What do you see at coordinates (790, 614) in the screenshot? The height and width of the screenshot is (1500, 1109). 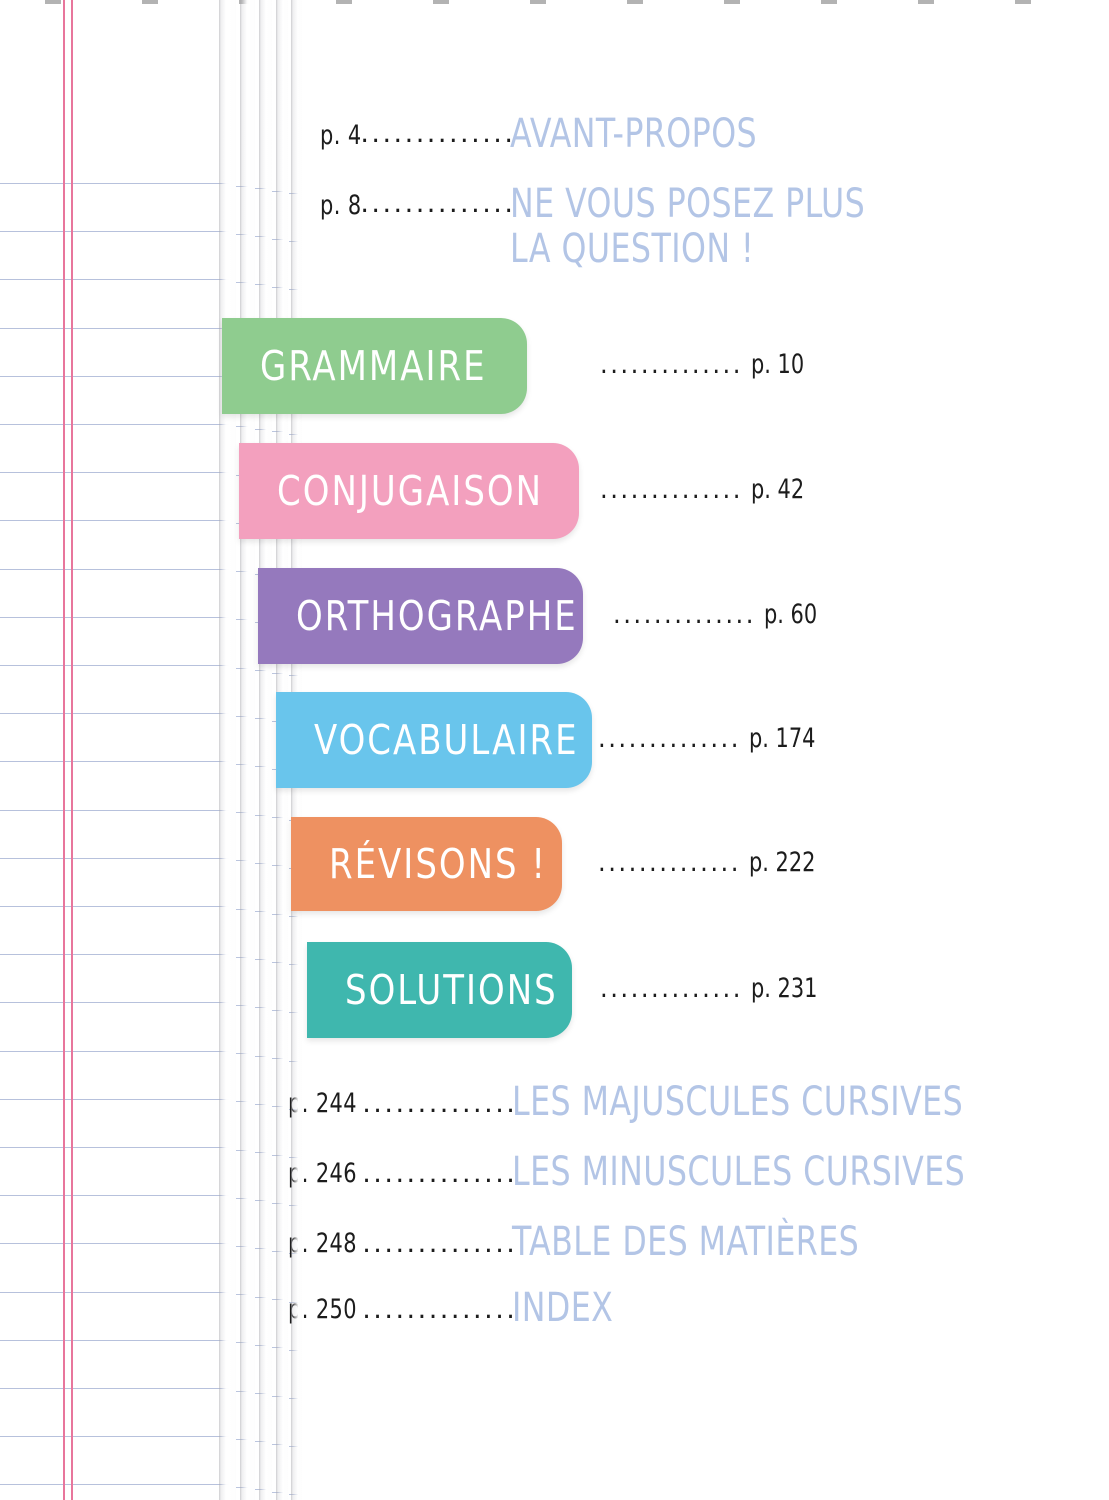 I see `page-number: p. 60` at bounding box center [790, 614].